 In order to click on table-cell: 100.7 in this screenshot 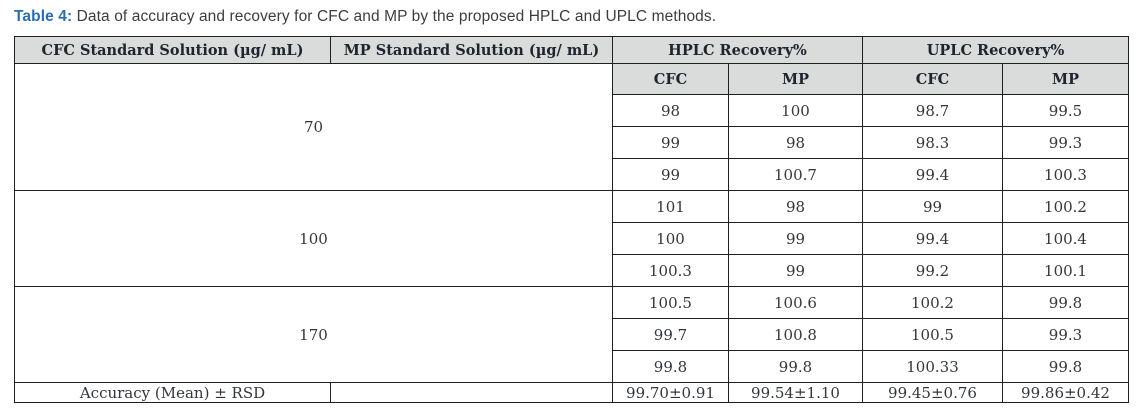, I will do `click(795, 174)`.